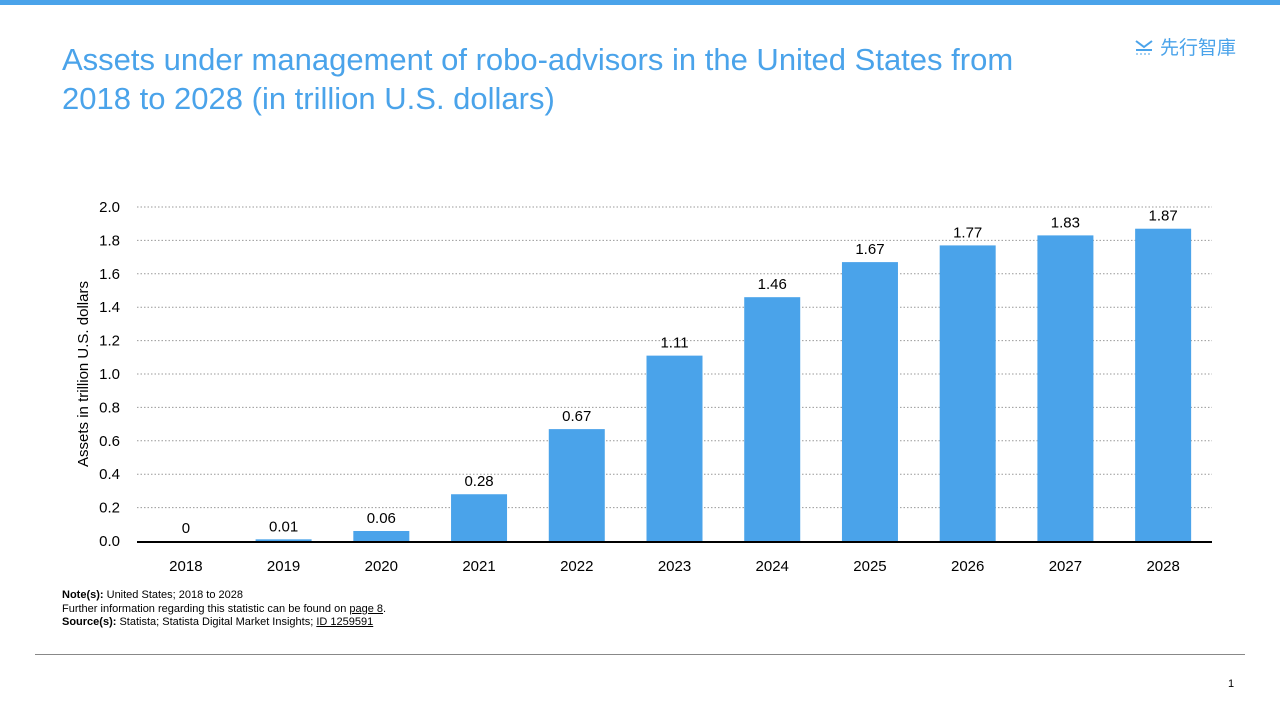 The image size is (1280, 720). What do you see at coordinates (109, 307) in the screenshot?
I see `y-tick-label: 1.4` at bounding box center [109, 307].